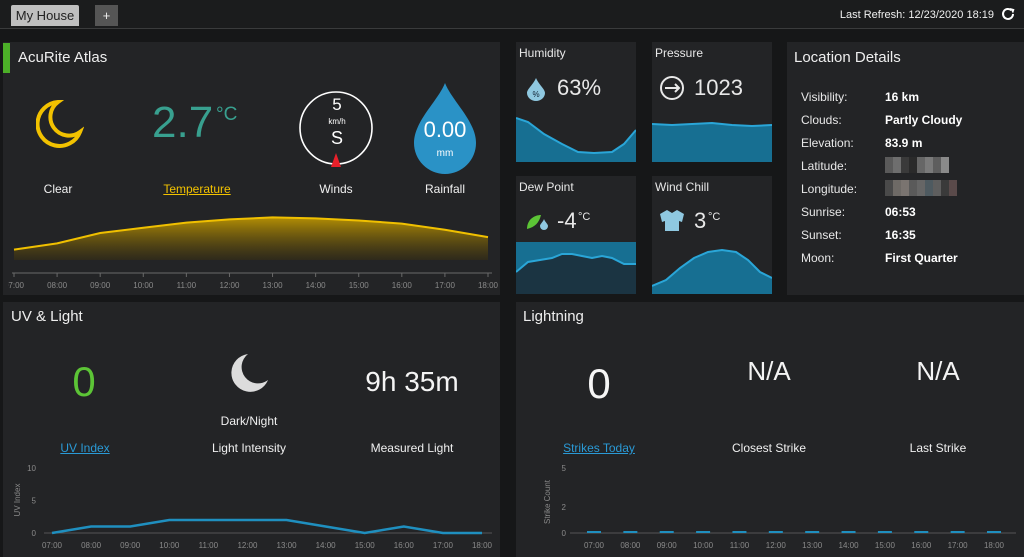 The width and height of the screenshot is (1024, 557). Describe the element at coordinates (564, 533) in the screenshot. I see `strike-ytick-label: 0` at that location.